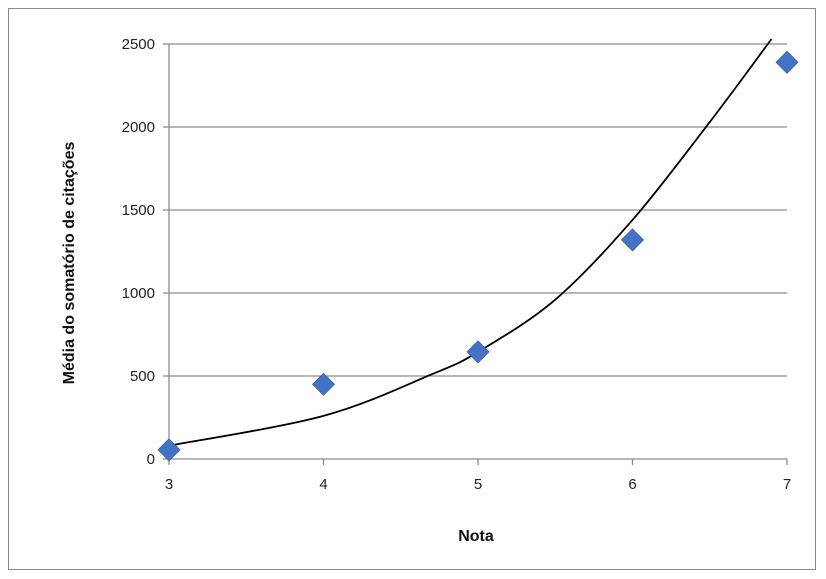  Describe the element at coordinates (476, 536) in the screenshot. I see `x-axis-title: Nota` at that location.